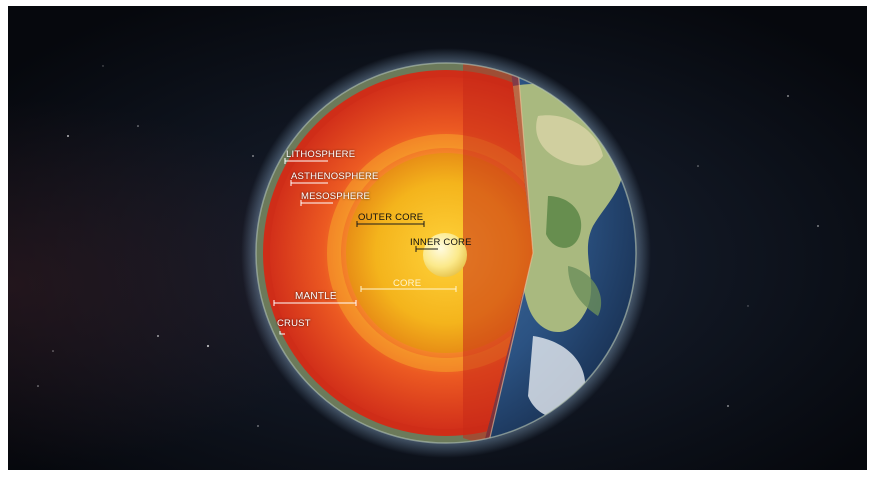 Image resolution: width=875 pixels, height=500 pixels. I want to click on cut-edge, so click(510, 255).